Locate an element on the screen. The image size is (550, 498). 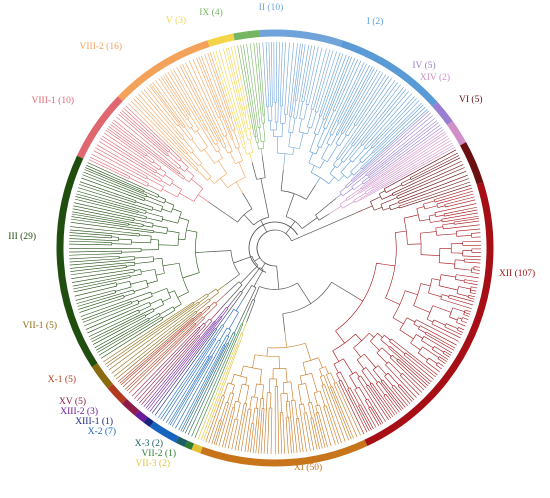
clade-label: V (3) is located at coordinates (176, 20).